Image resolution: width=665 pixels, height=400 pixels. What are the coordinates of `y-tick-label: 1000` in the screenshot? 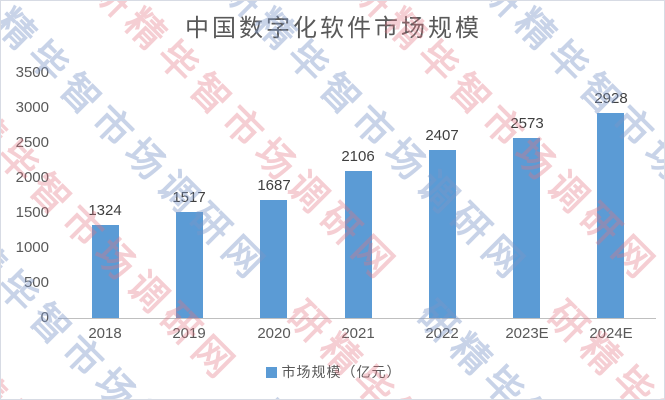 It's located at (32, 247).